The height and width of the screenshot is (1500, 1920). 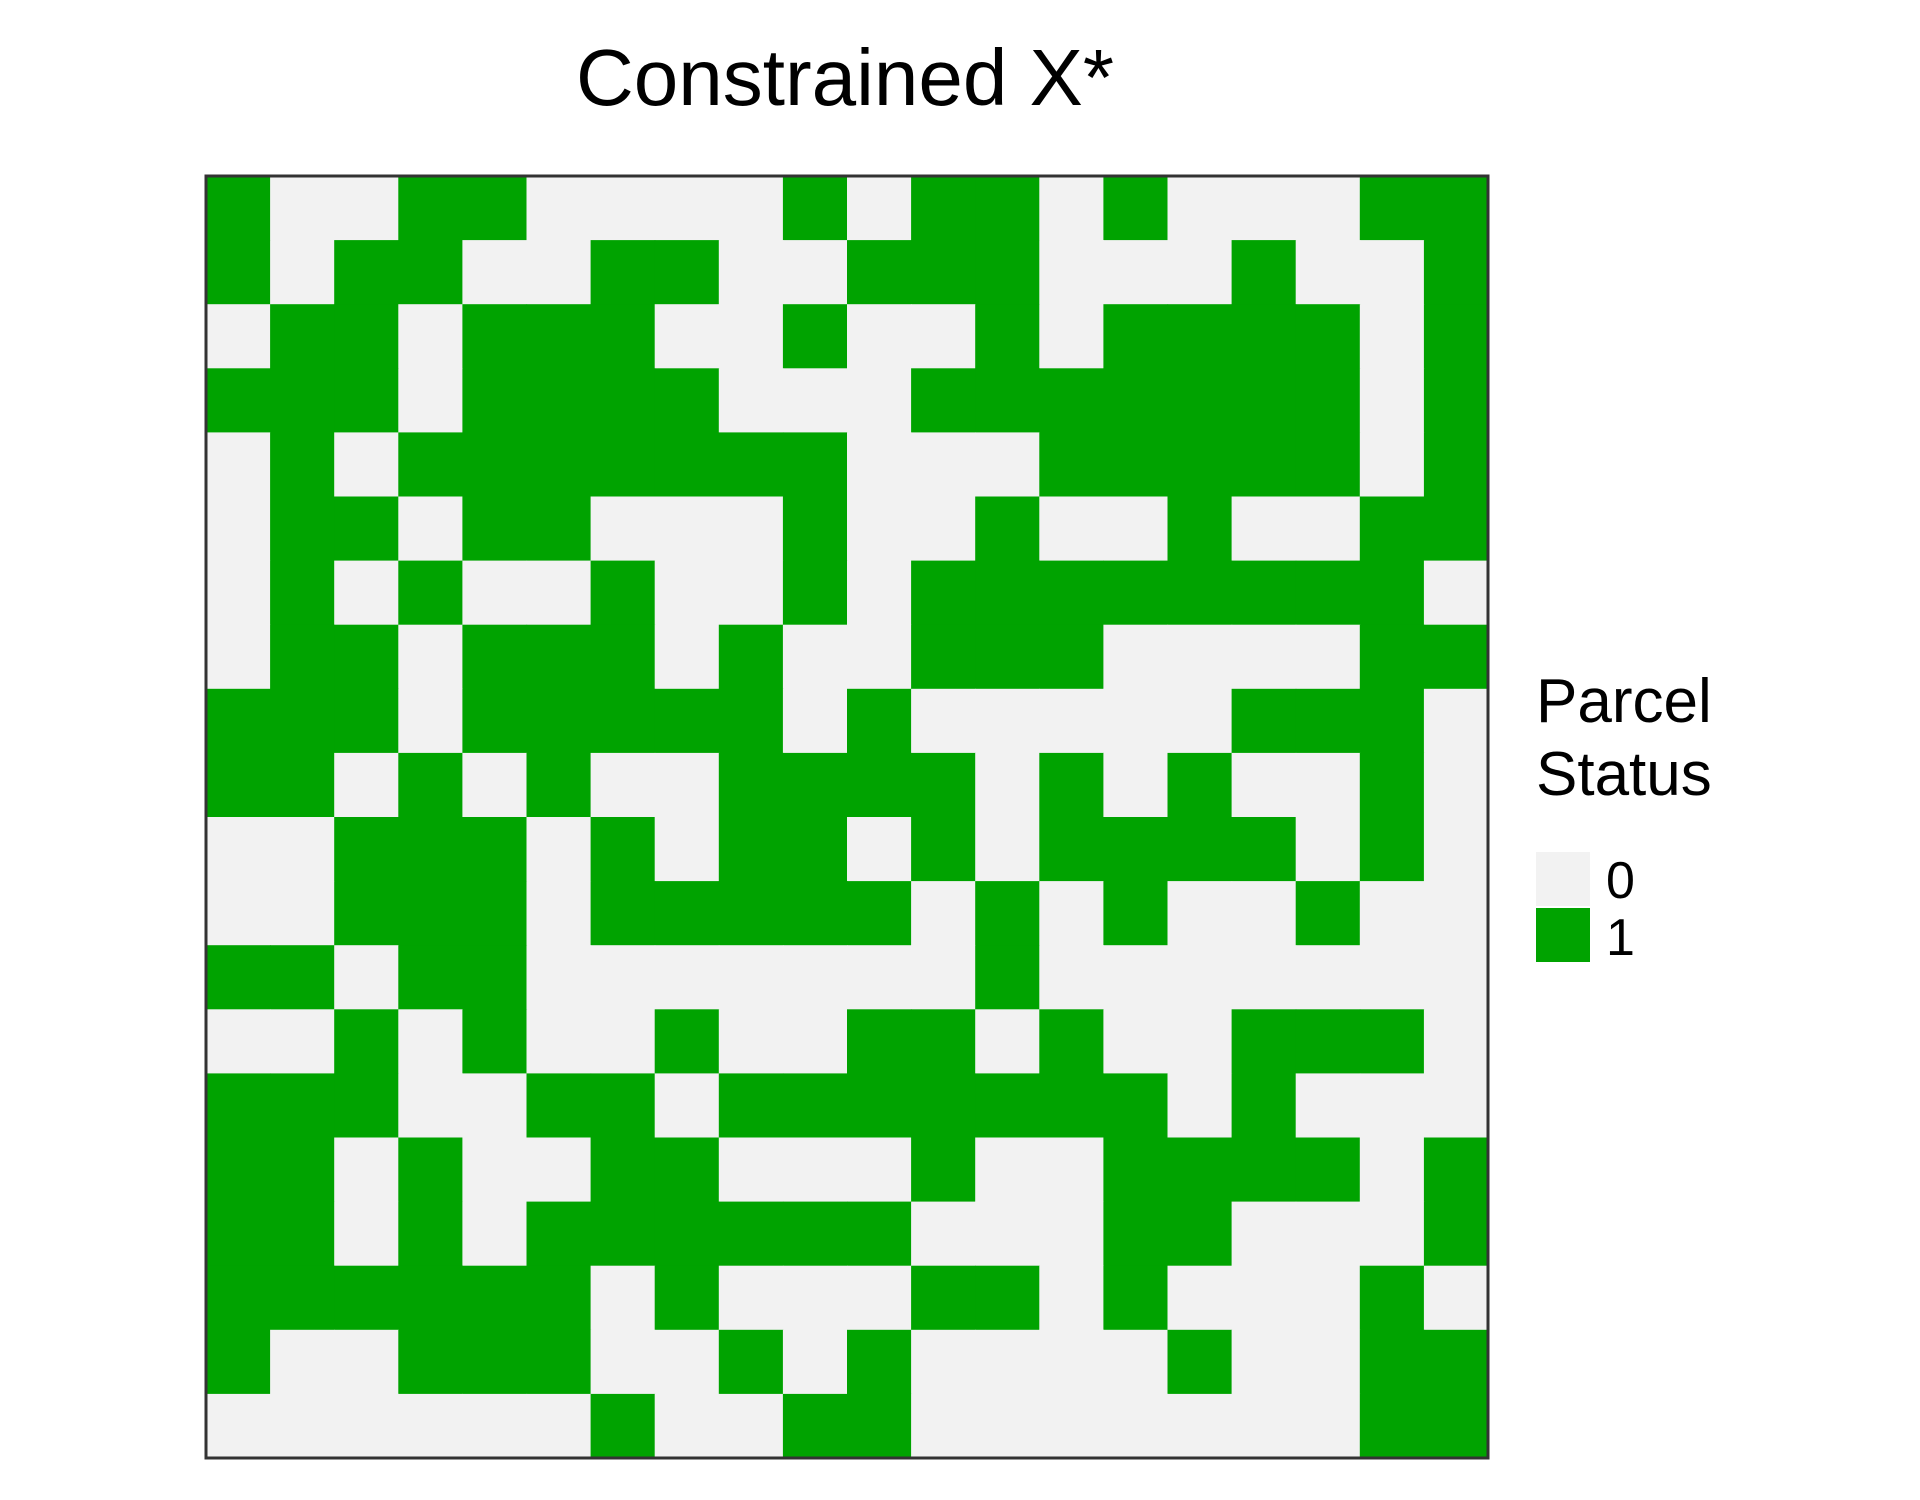 What do you see at coordinates (687, 1298) in the screenshot?
I see `heatmap-cell-r18-c8` at bounding box center [687, 1298].